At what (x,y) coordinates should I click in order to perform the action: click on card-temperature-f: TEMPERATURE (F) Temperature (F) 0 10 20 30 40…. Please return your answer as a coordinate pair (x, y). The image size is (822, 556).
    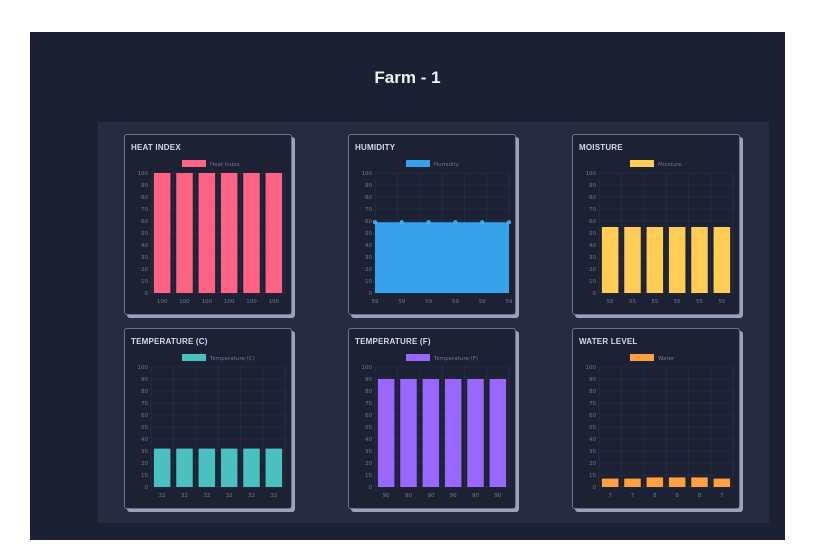
    Looking at the image, I should click on (432, 418).